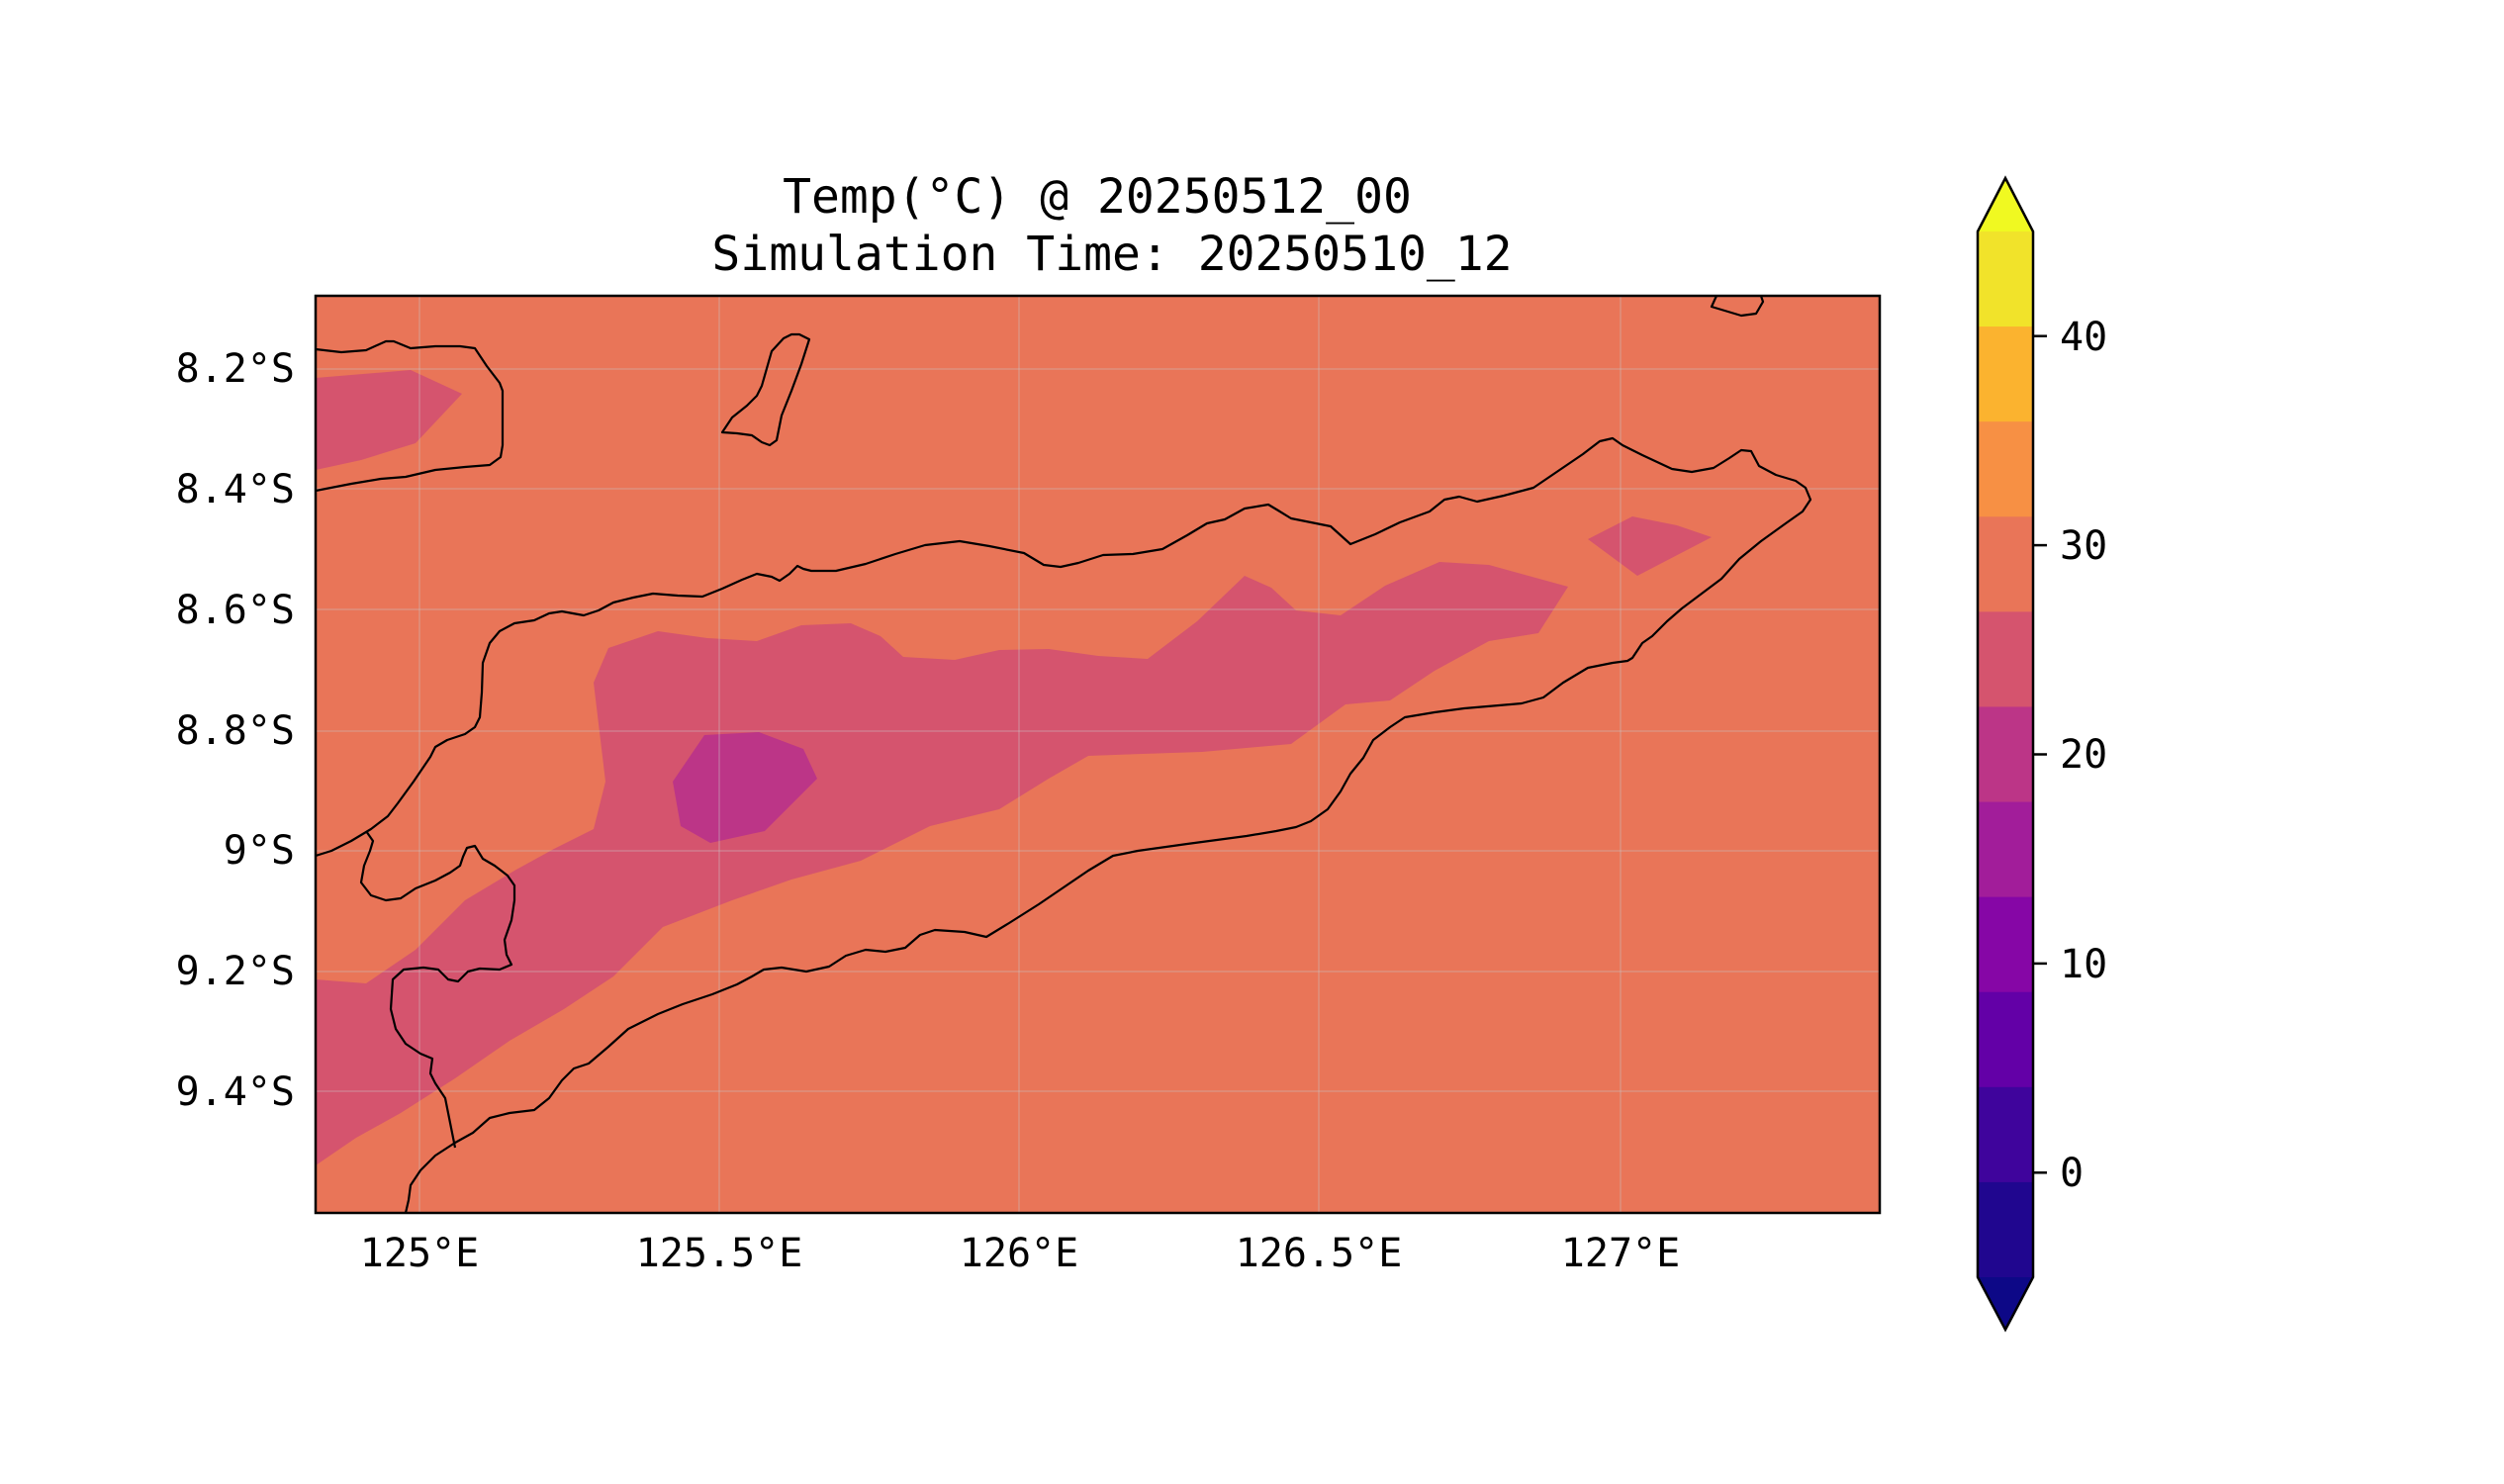  What do you see at coordinates (1737, 307) in the screenshot?
I see `coastline-island-northeast` at bounding box center [1737, 307].